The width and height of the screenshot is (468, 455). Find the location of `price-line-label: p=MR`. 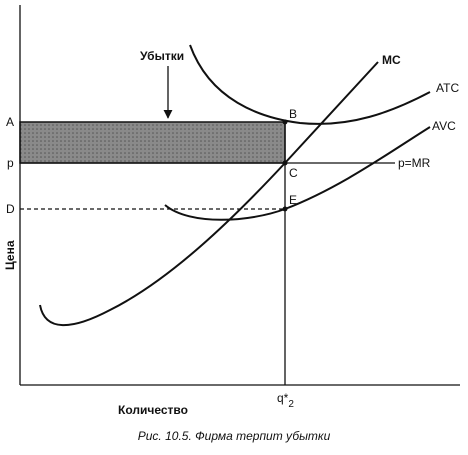

price-line-label: p=MR is located at coordinates (414, 163).